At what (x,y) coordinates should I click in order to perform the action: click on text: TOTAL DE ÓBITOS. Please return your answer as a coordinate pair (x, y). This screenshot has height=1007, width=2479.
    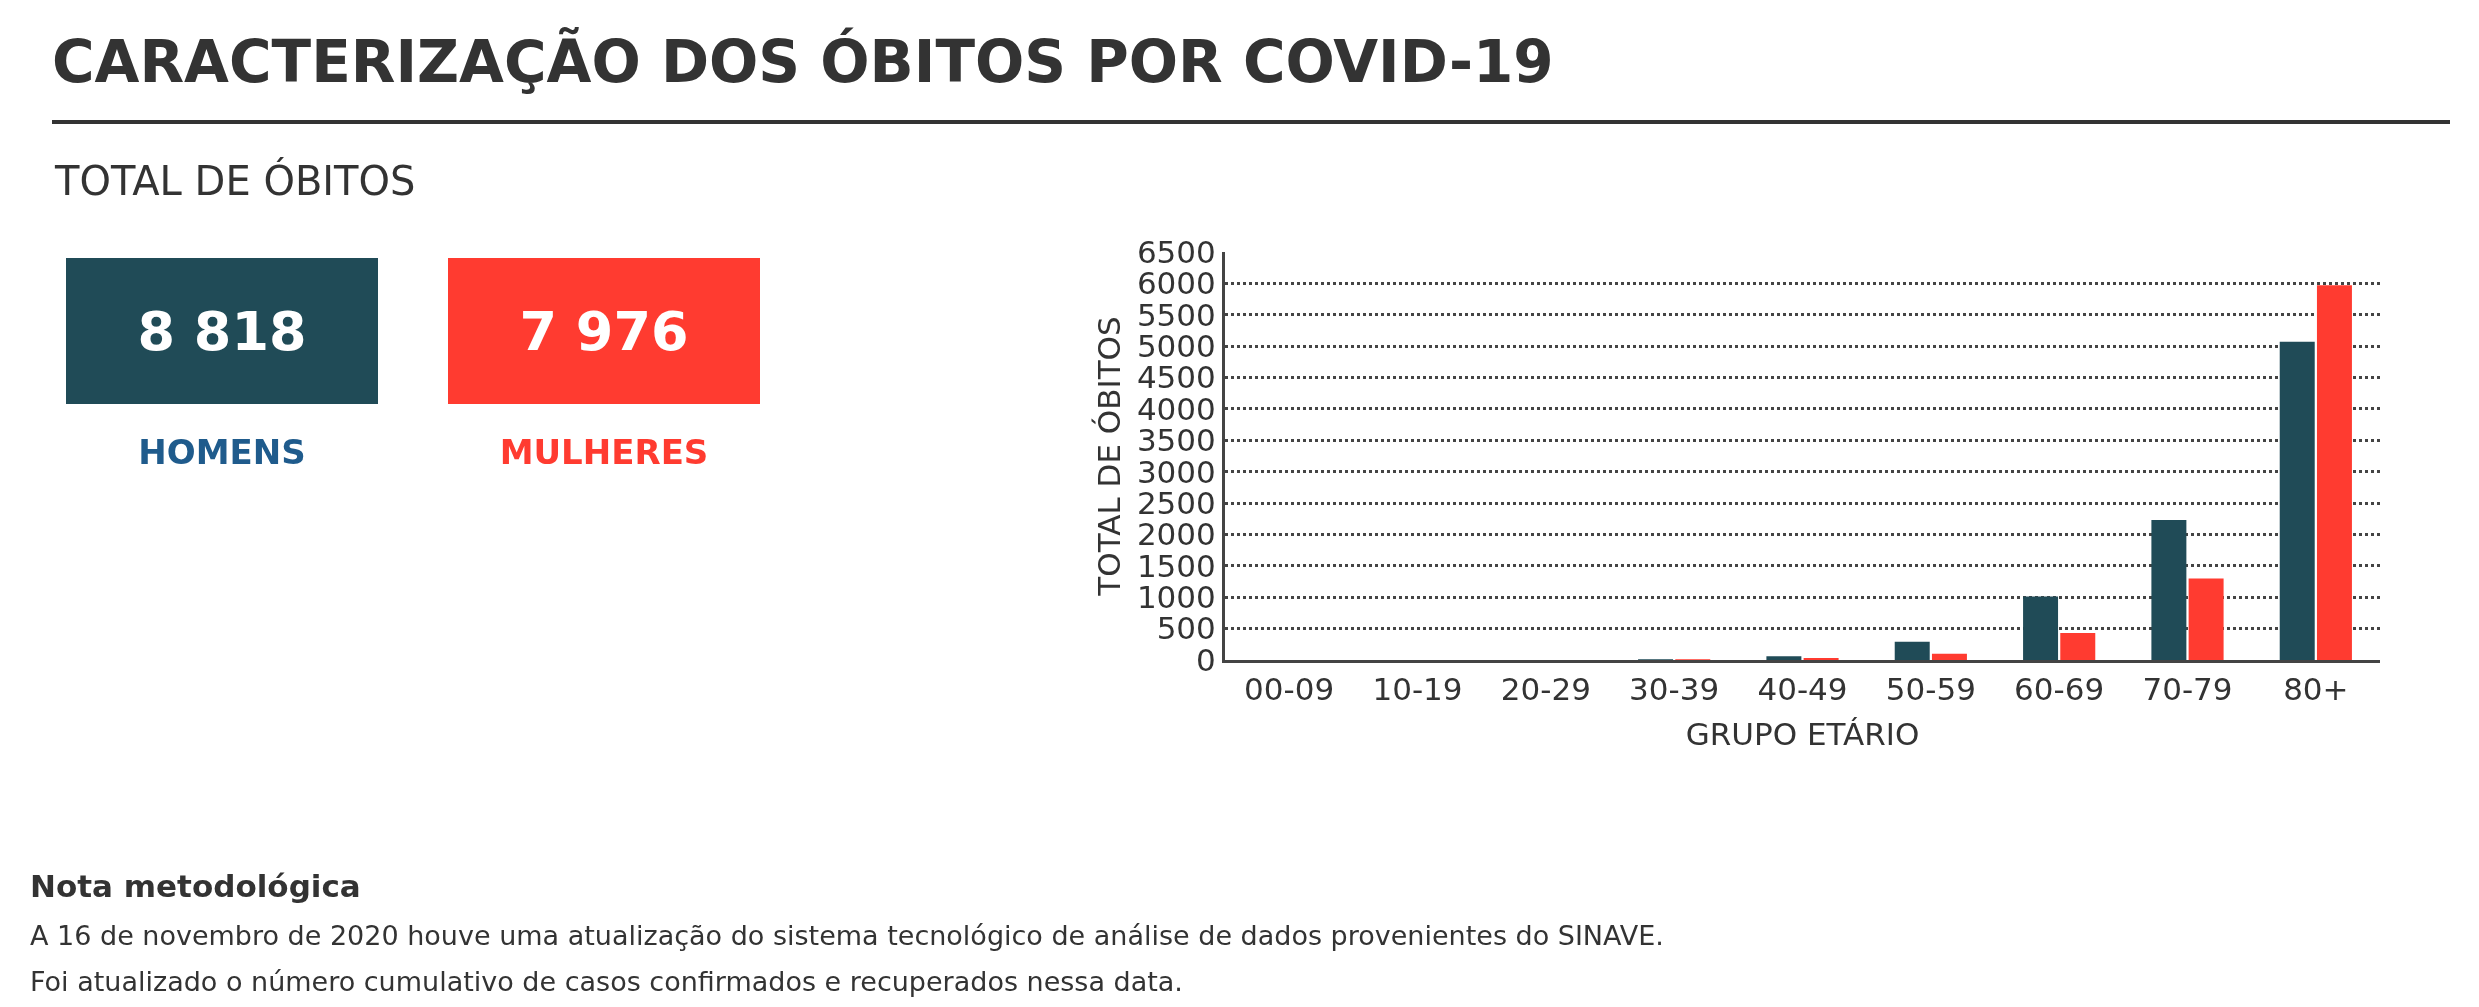
    Looking at the image, I should click on (235, 181).